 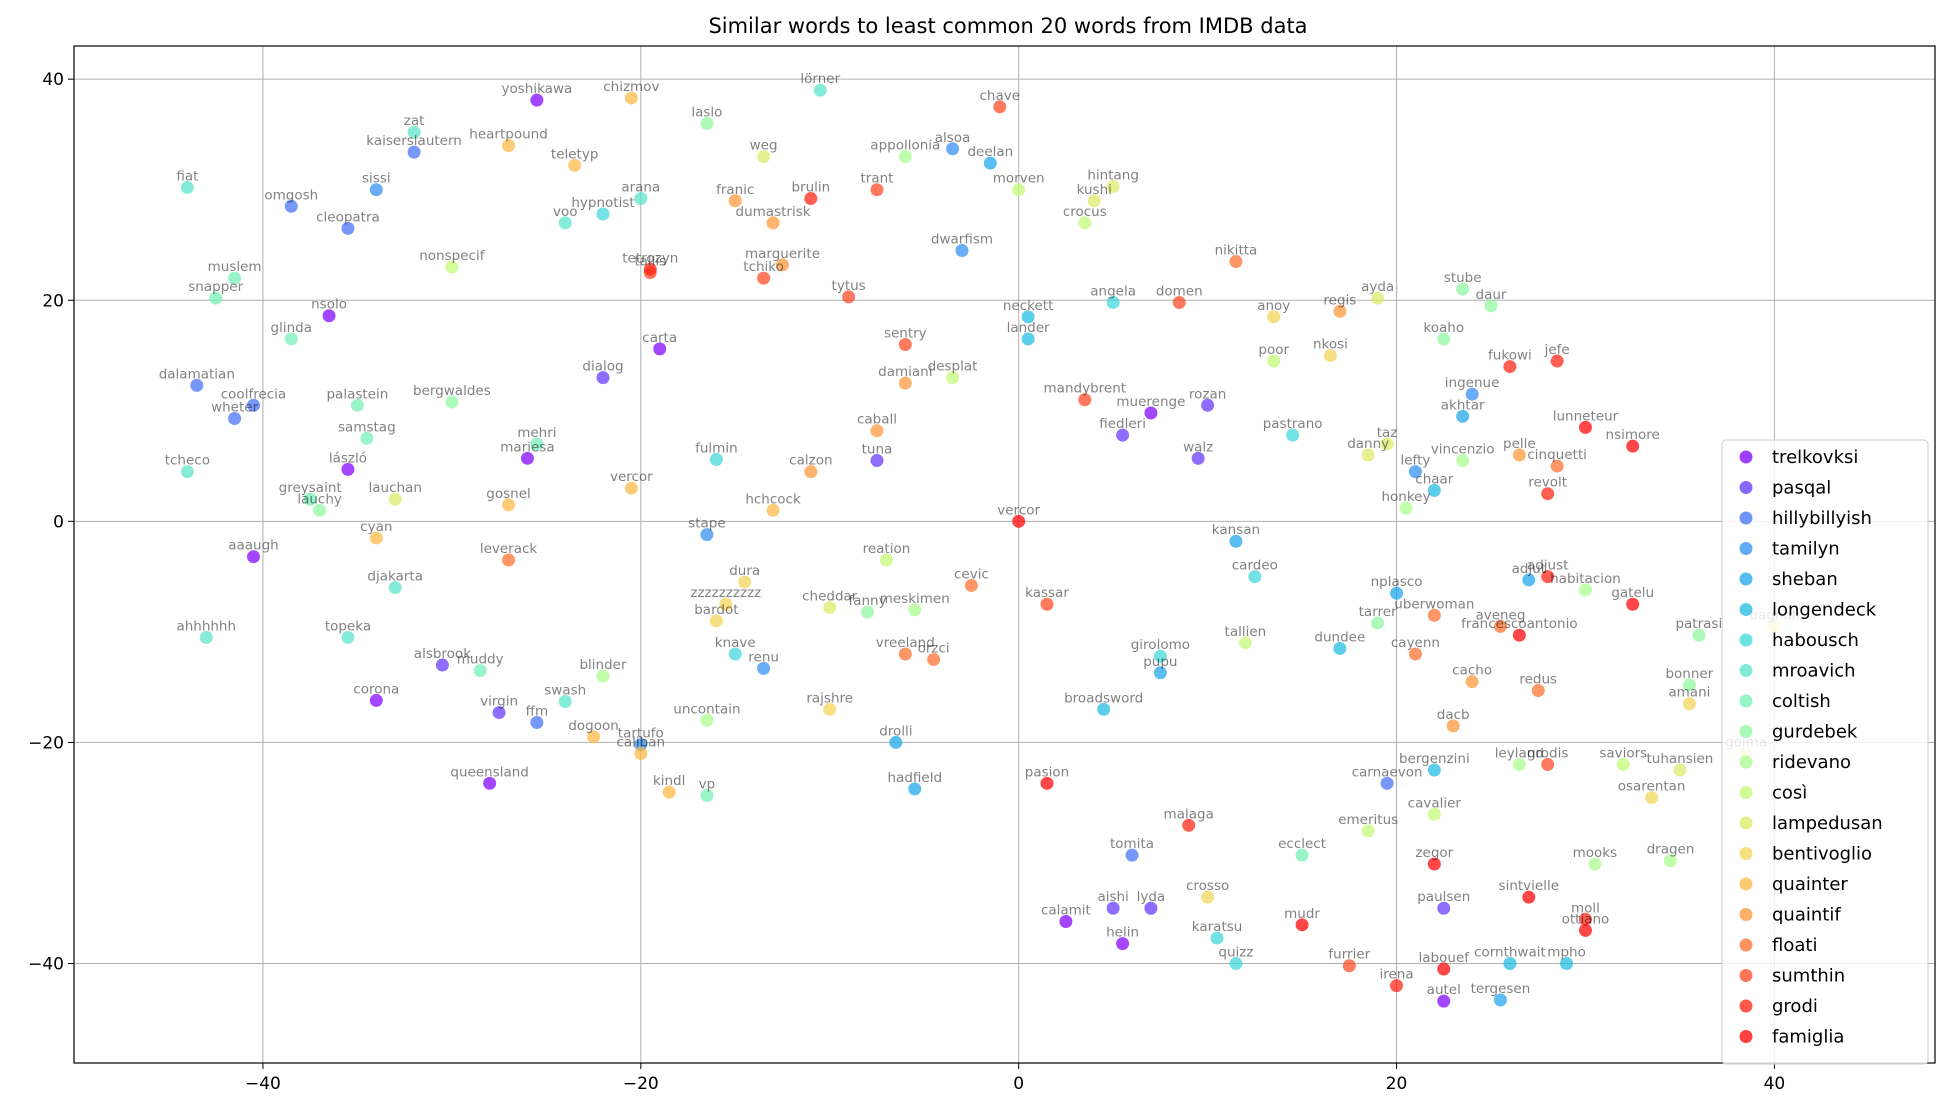 What do you see at coordinates (735, 643) in the screenshot?
I see `point-label: knave` at bounding box center [735, 643].